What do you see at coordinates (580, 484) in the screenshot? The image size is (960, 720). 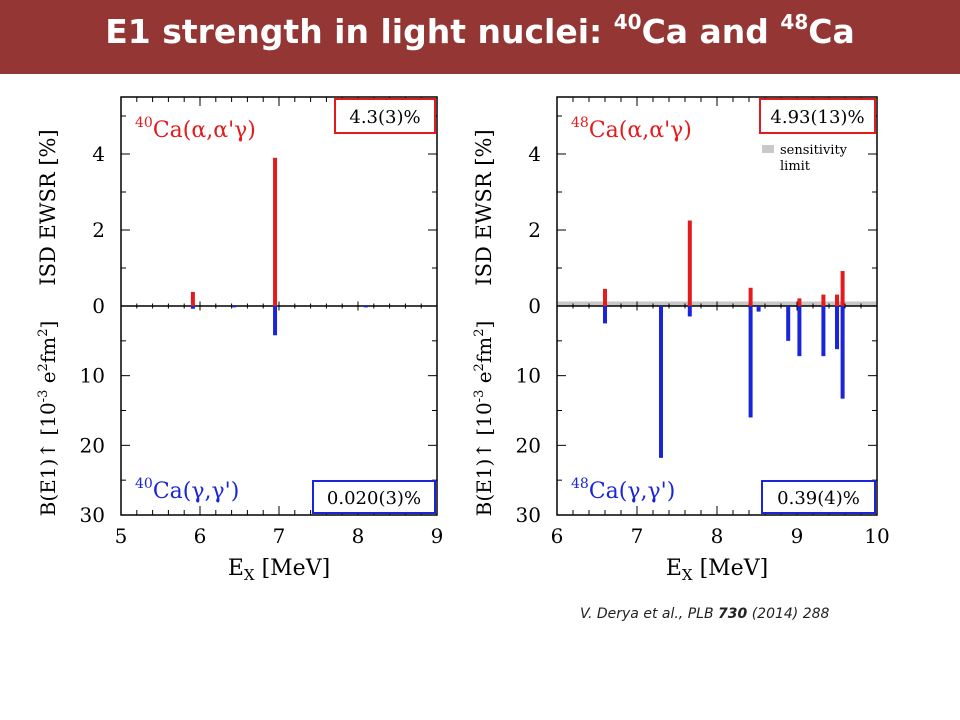 I see `panel2-bottom-reaction-sup: 48` at bounding box center [580, 484].